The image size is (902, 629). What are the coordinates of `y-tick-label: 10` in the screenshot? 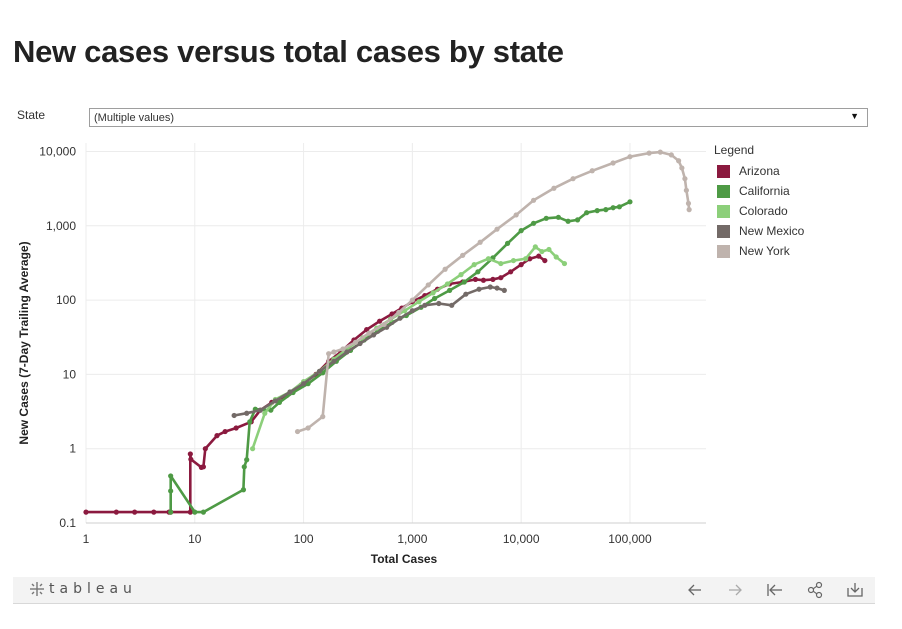 It's located at (70, 374).